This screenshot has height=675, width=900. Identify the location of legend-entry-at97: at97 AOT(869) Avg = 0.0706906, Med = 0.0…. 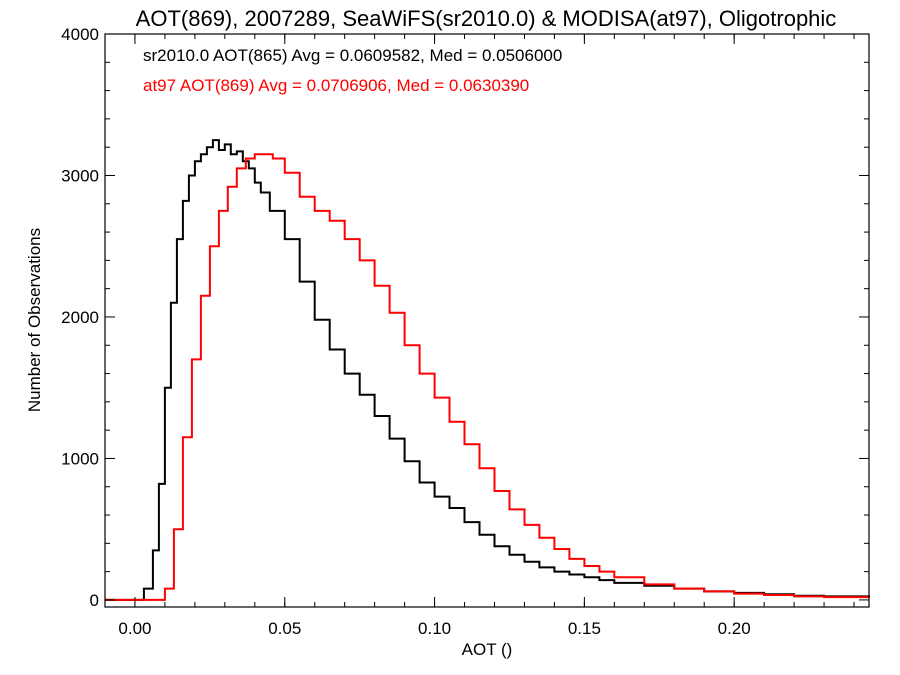
(336, 85).